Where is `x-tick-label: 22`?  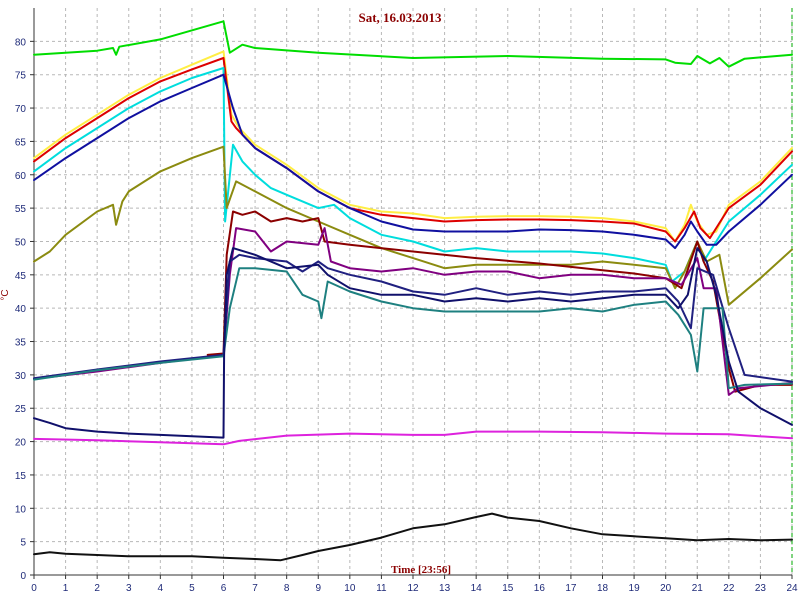
x-tick-label: 22 is located at coordinates (729, 588).